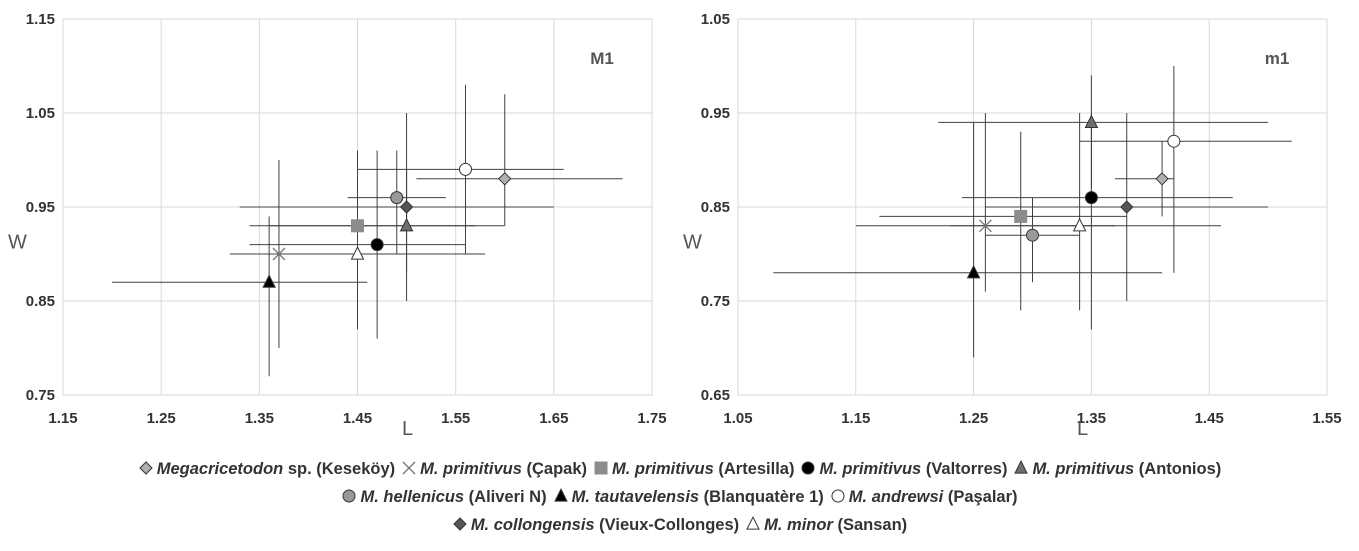  What do you see at coordinates (651, 418) in the screenshot?
I see `x-tick-label: 1.75` at bounding box center [651, 418].